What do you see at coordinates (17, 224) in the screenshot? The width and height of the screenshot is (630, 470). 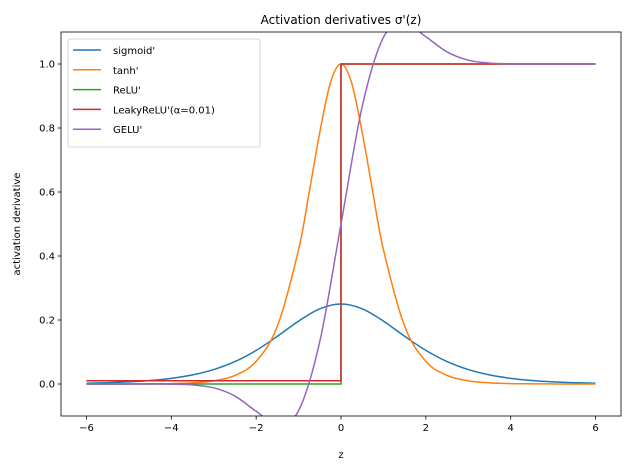 I see `y-axis-label: activation derivative` at bounding box center [17, 224].